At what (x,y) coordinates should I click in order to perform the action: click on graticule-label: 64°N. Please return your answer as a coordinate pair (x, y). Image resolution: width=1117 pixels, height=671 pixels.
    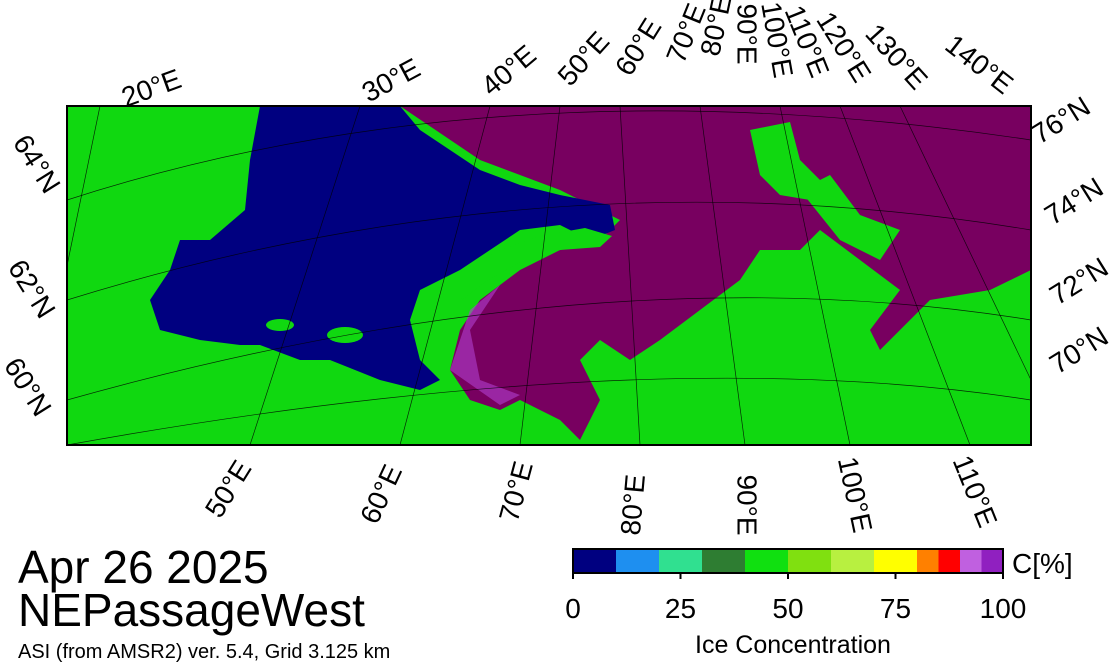
    Looking at the image, I should click on (36, 163).